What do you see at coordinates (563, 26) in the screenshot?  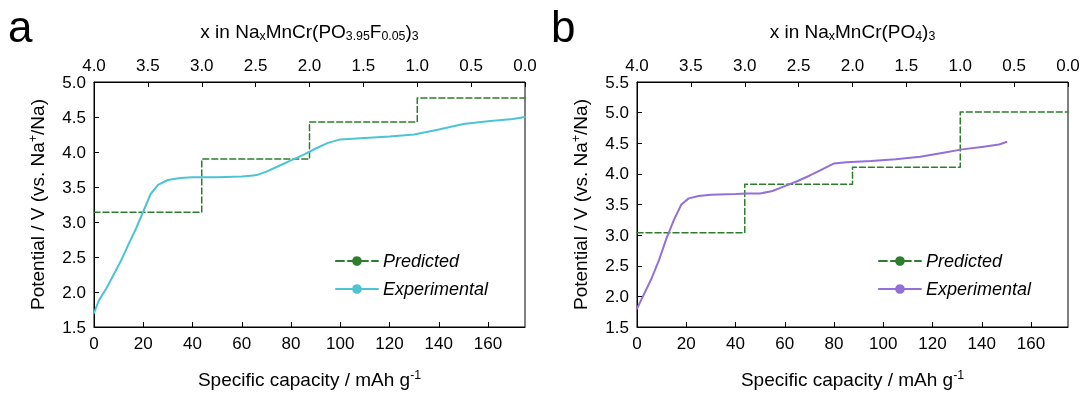 I see `text: b` at bounding box center [563, 26].